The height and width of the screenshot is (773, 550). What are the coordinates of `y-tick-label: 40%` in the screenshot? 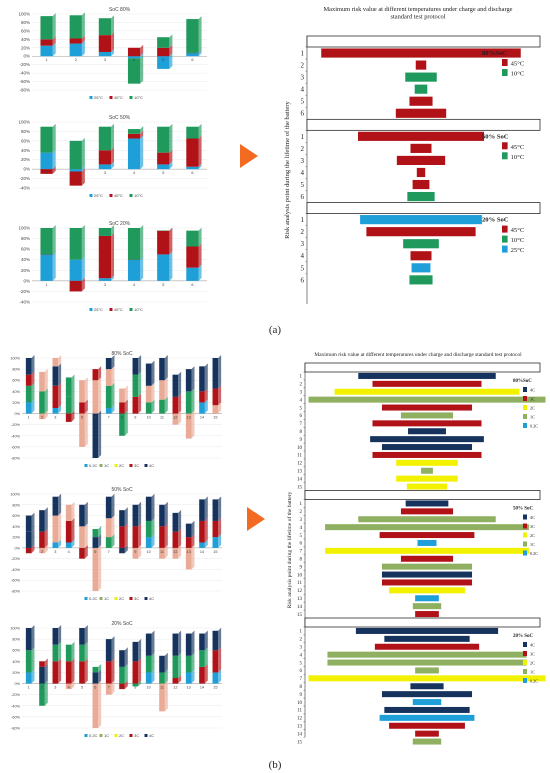 It's located at (16, 527).